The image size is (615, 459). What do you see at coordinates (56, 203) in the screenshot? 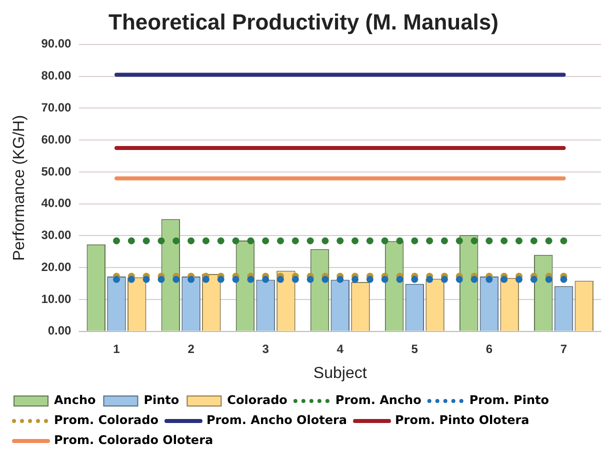
I see `y-tick-label: 40.00` at bounding box center [56, 203].